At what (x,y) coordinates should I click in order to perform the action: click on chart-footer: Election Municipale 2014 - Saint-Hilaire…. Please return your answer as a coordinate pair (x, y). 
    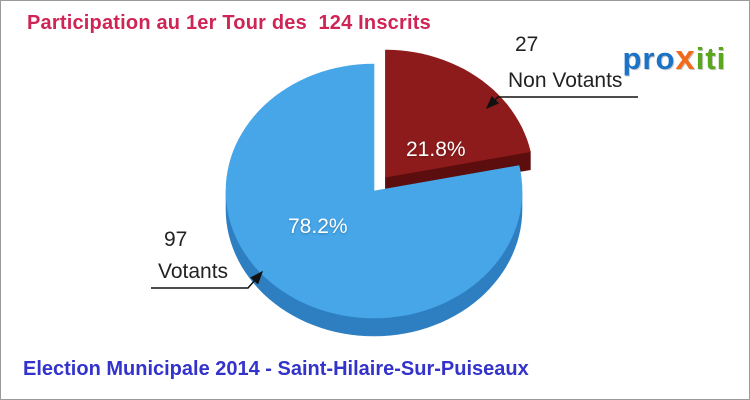
    Looking at the image, I should click on (276, 369).